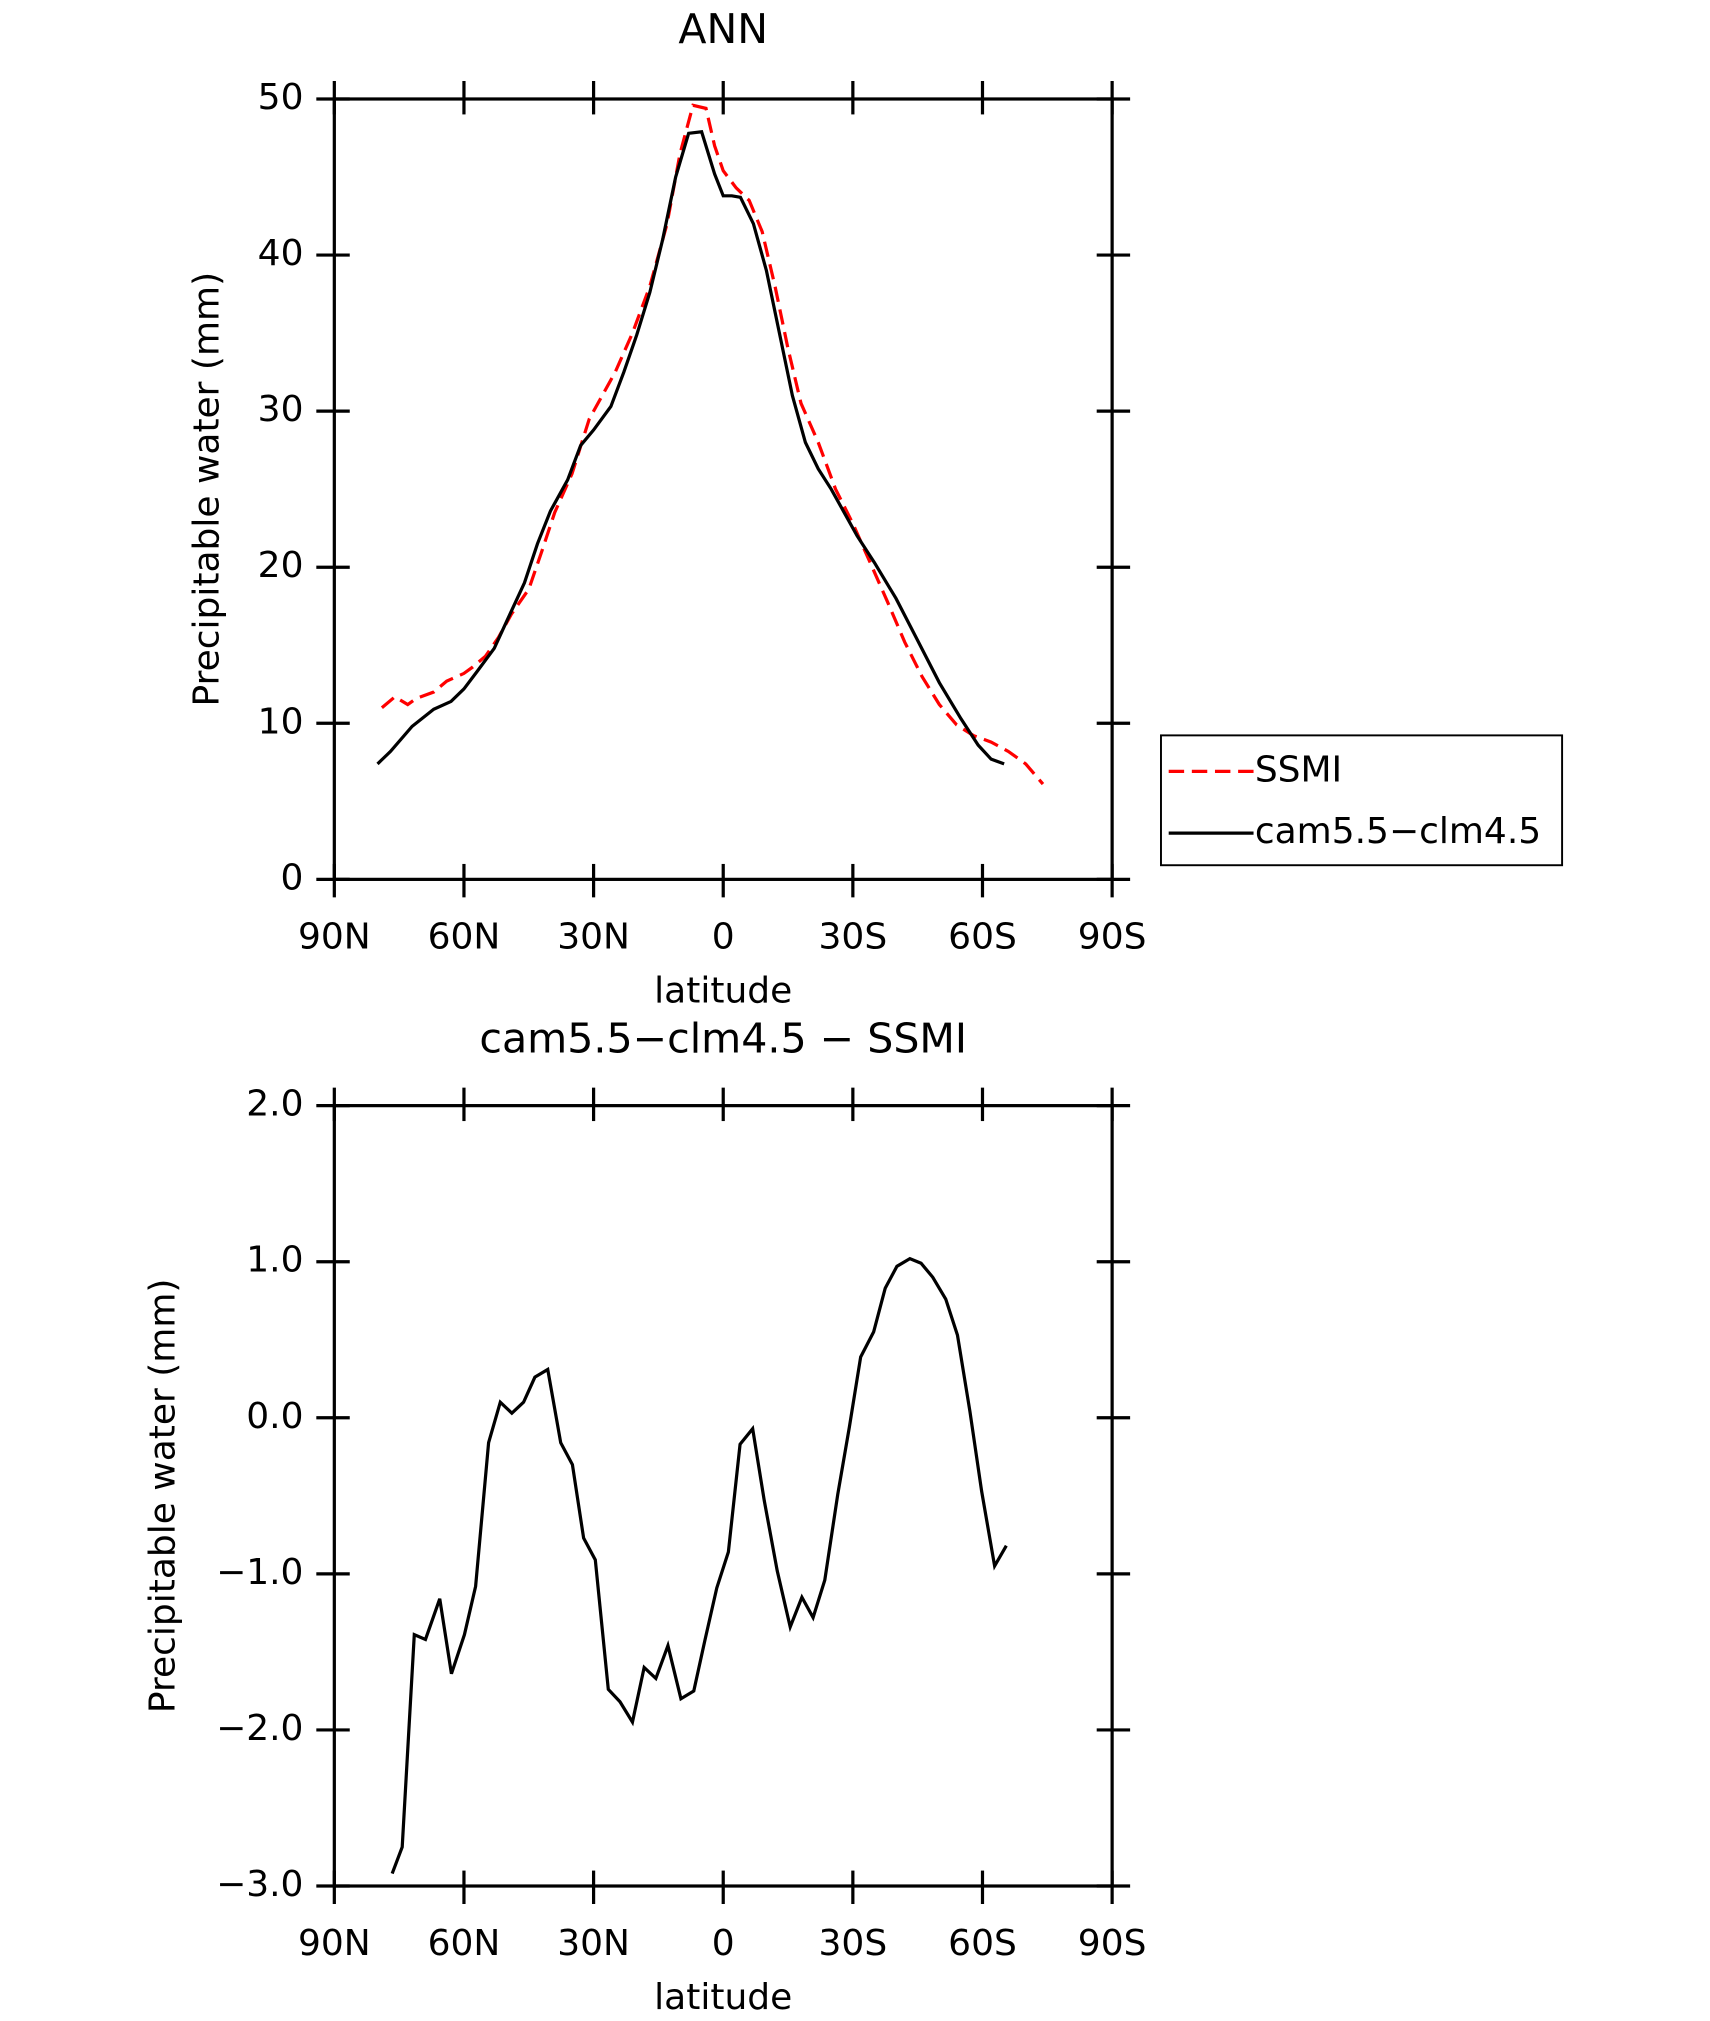 The height and width of the screenshot is (2021, 1710). What do you see at coordinates (281, 565) in the screenshot?
I see `y-tick-label: 20` at bounding box center [281, 565].